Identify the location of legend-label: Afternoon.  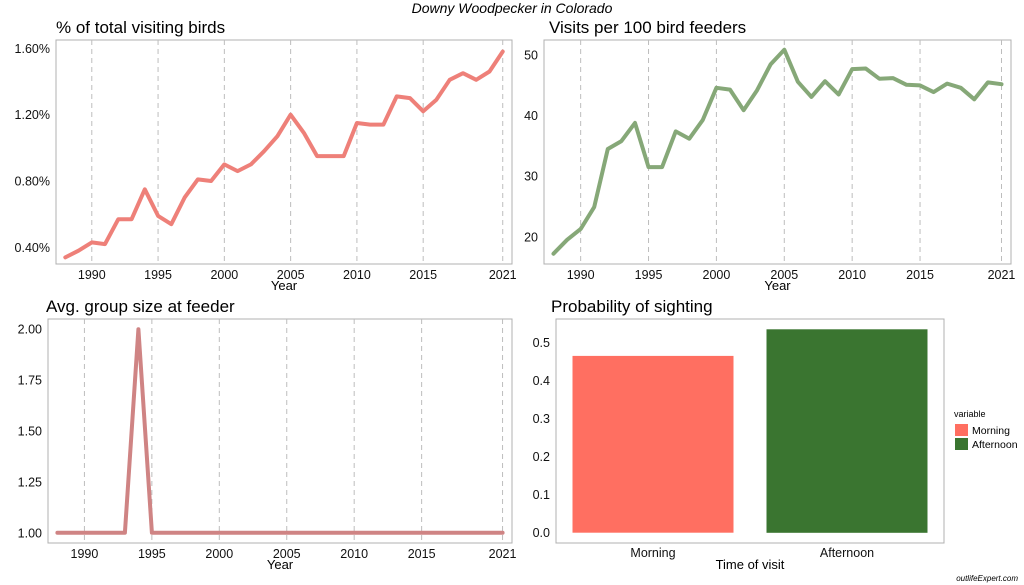
(995, 445).